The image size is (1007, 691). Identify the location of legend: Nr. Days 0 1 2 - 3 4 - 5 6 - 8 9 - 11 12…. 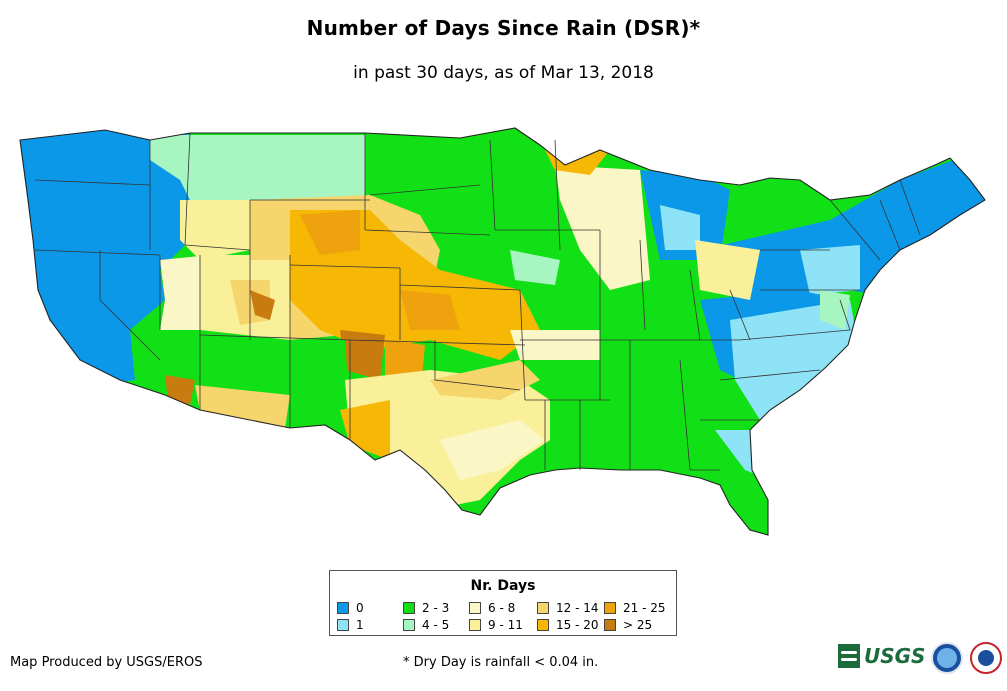
(503, 603).